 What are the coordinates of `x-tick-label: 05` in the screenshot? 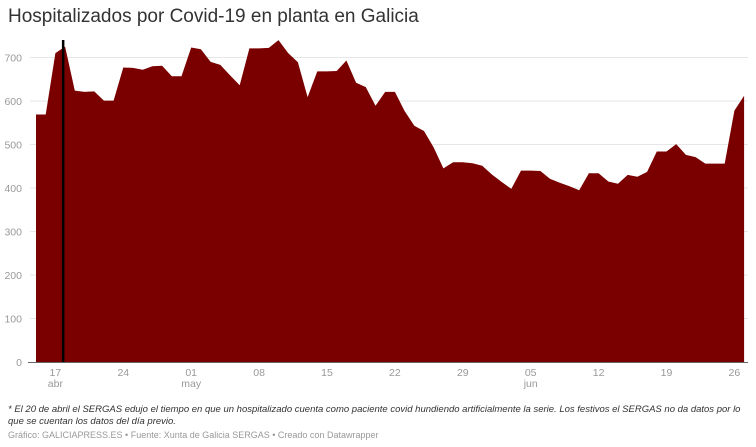 It's located at (531, 373).